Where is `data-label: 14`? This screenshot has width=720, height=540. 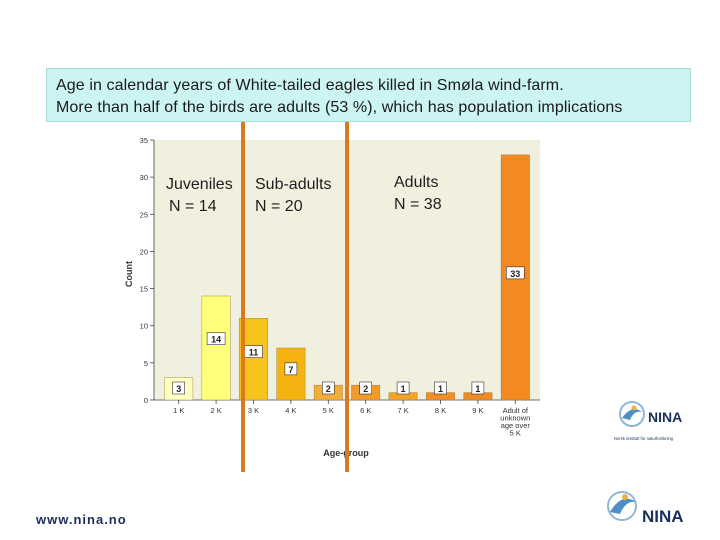 data-label: 14 is located at coordinates (216, 340).